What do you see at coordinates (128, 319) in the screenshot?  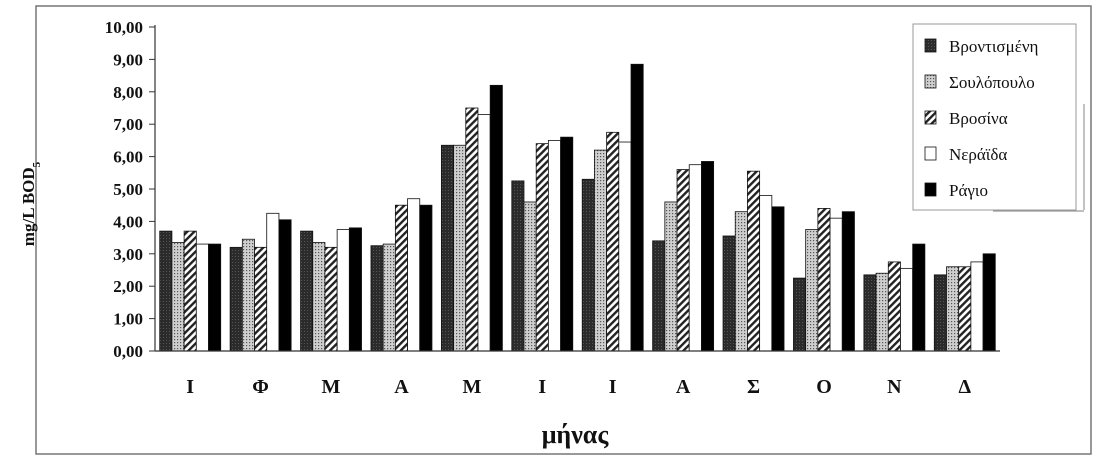 I see `y-tick-label: 1,00` at bounding box center [128, 319].